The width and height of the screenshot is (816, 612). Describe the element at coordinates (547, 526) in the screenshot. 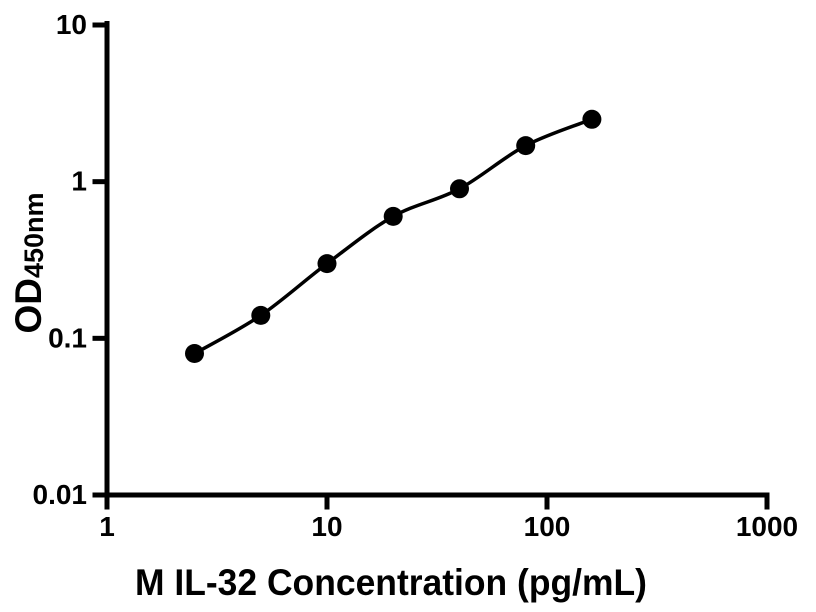

I see `x-tick-label-100: 100` at that location.